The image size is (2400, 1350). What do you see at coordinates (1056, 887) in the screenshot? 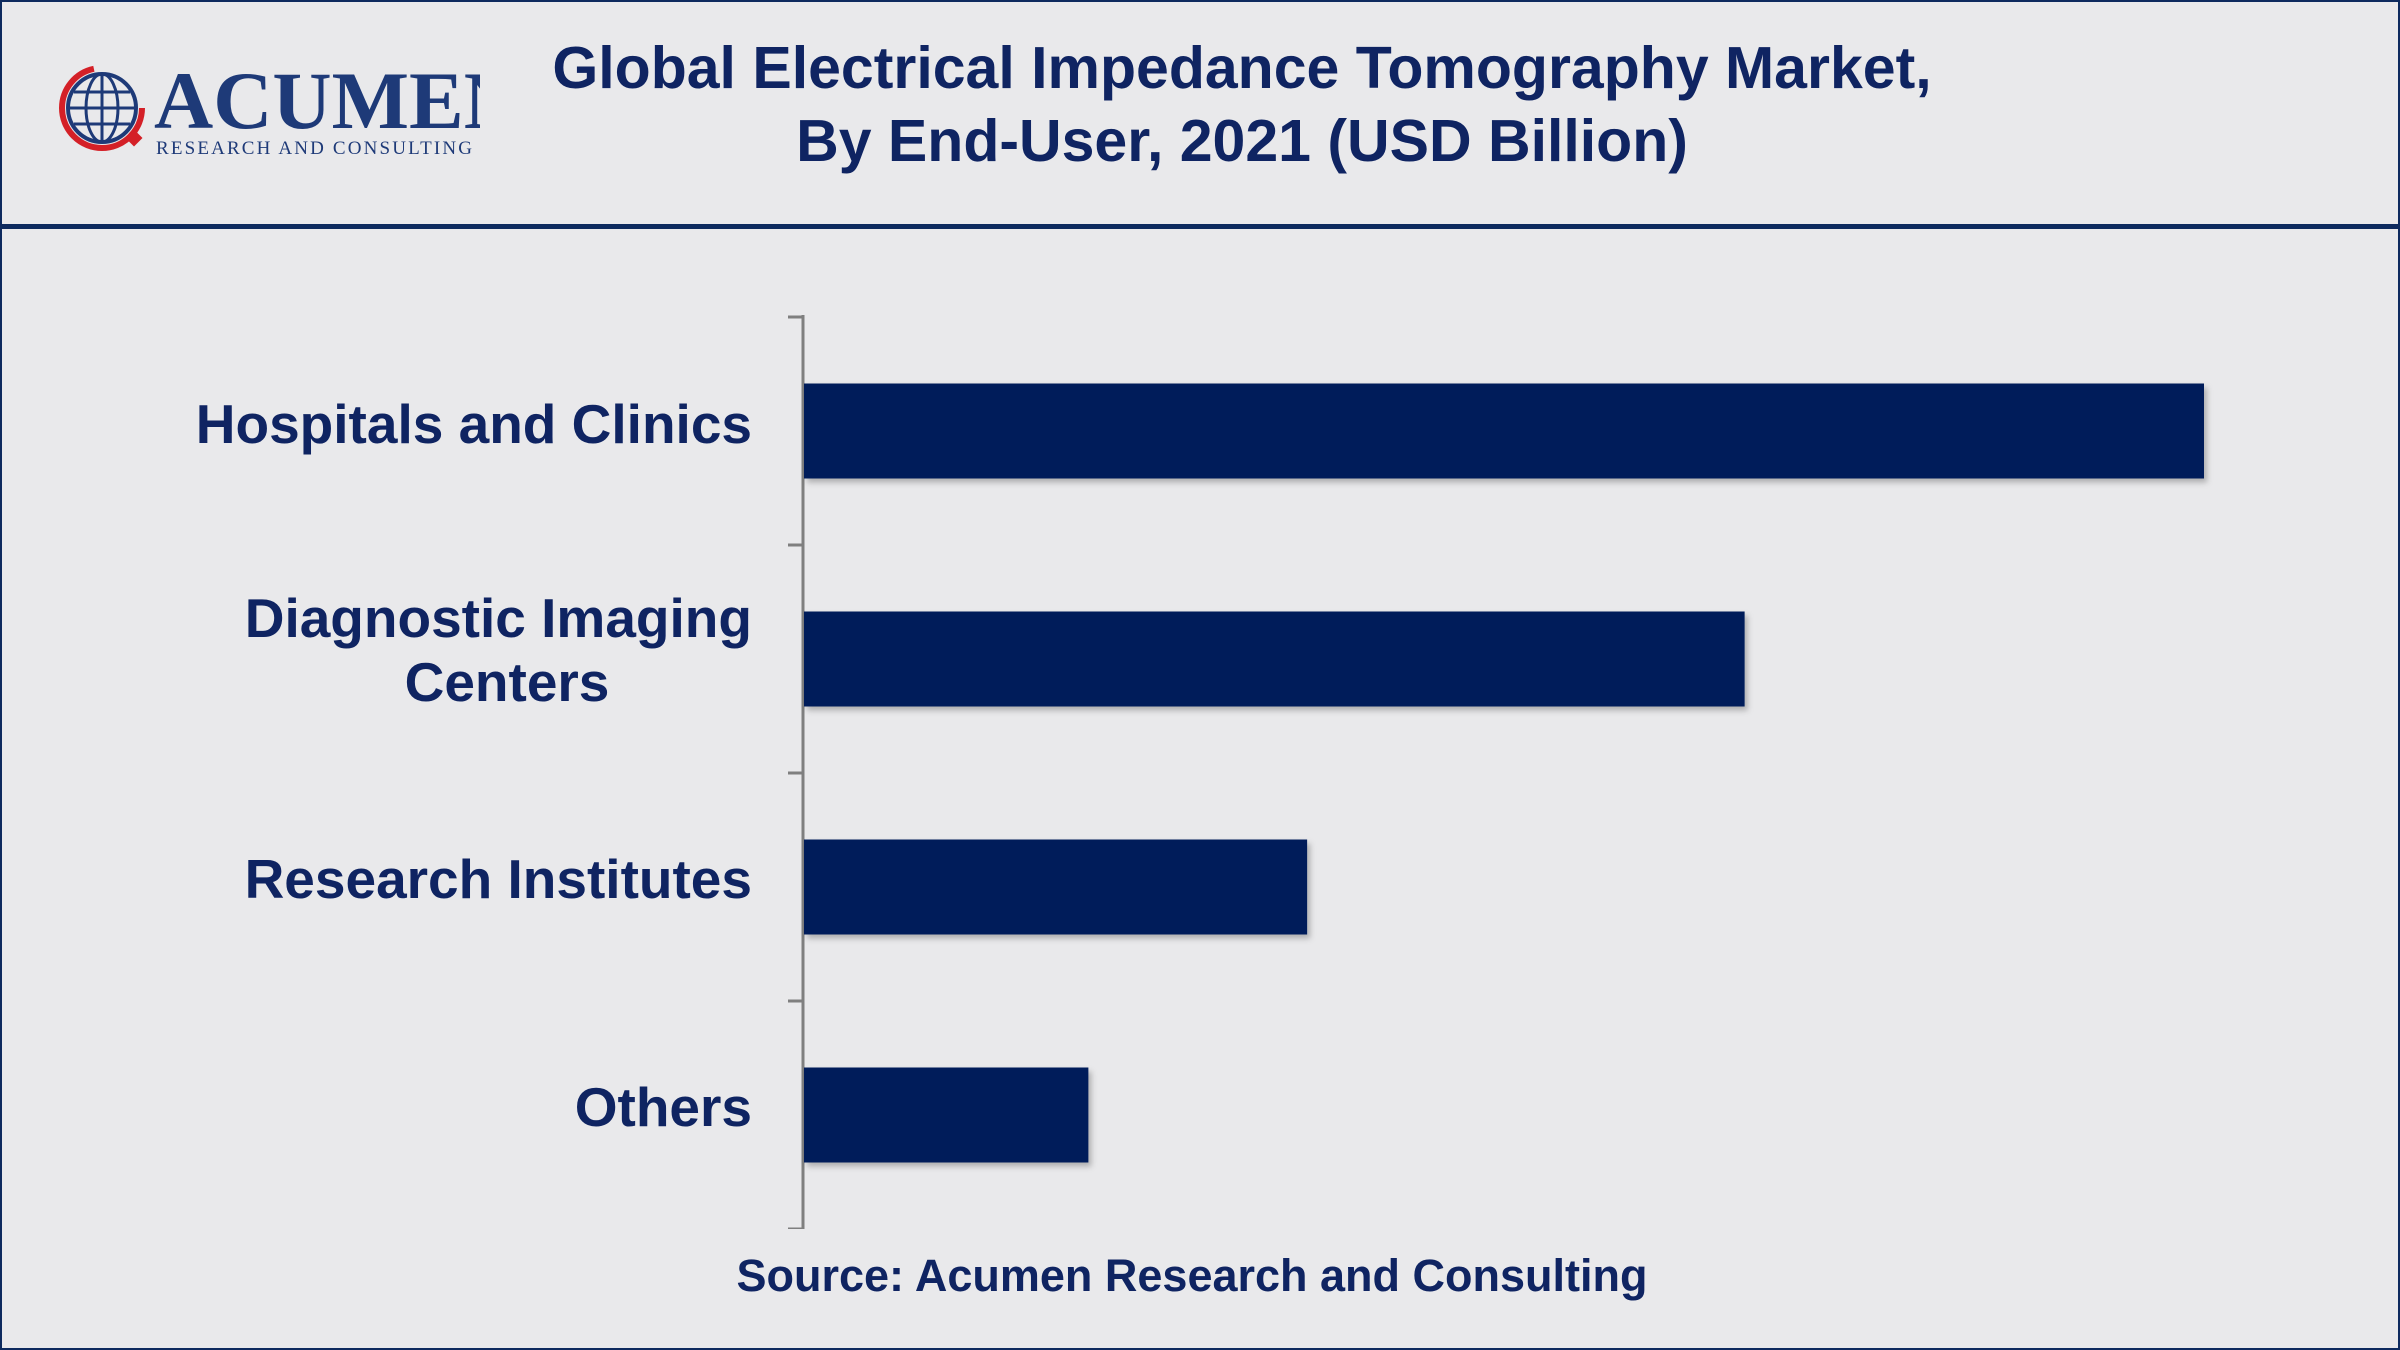
I see `bar-research-institutes` at bounding box center [1056, 887].